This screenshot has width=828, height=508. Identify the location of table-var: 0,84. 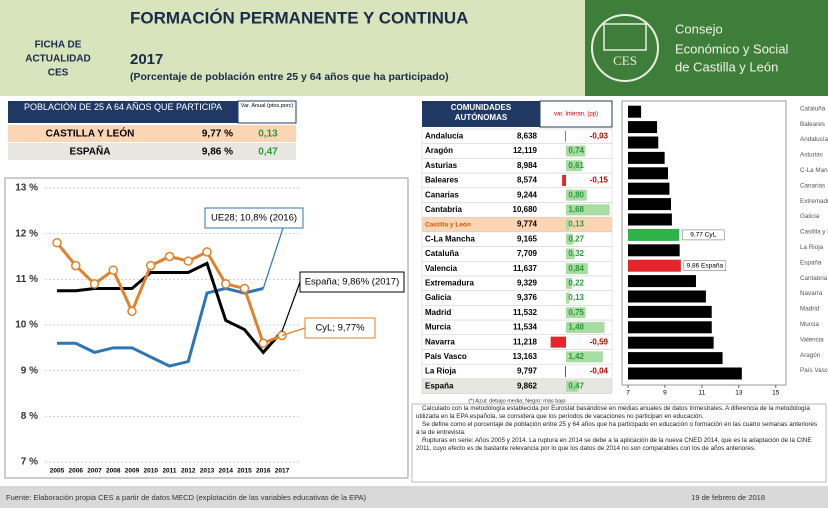
(576, 268).